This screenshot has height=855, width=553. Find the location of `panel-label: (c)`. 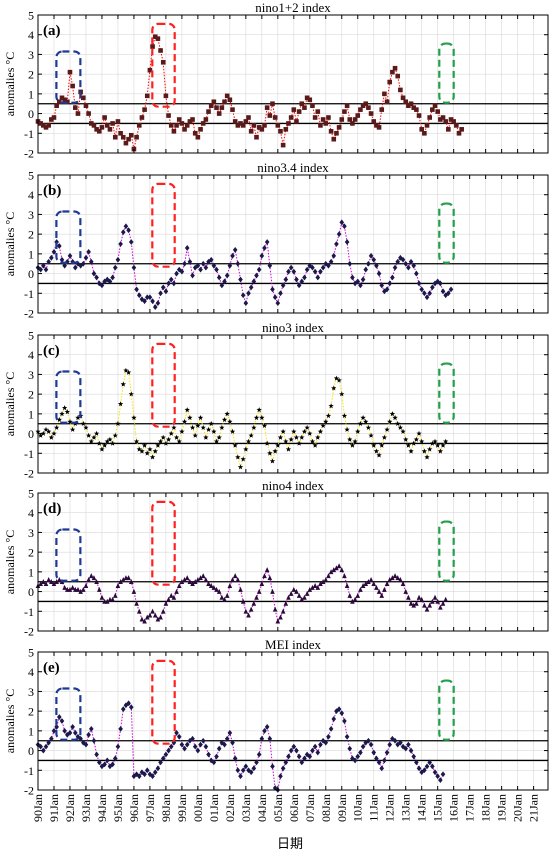

panel-label: (c) is located at coordinates (51, 351).